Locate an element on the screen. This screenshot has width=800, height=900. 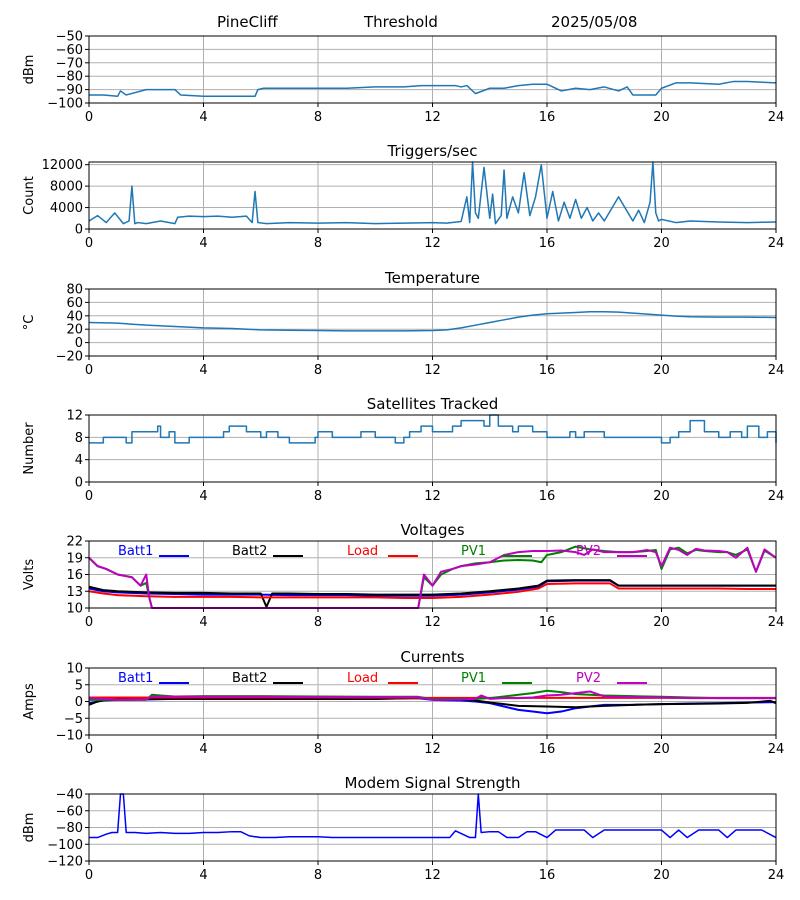
y-tick-label: −20 is located at coordinates (69, 357).